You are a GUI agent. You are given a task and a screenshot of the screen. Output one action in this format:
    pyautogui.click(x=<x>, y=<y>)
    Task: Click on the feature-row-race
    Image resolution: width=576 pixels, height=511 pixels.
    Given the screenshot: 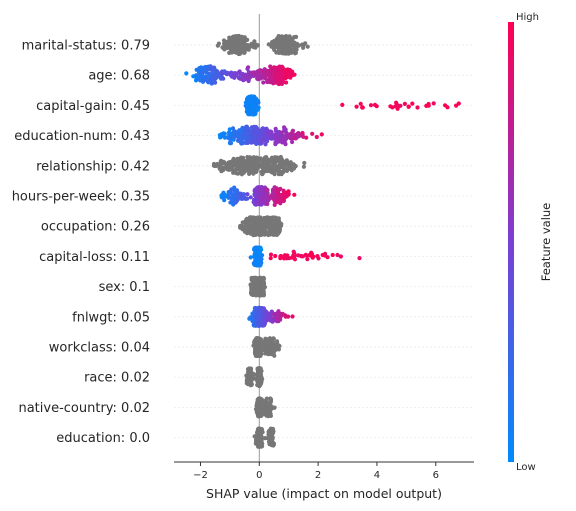 What is the action you would take?
    pyautogui.click(x=254, y=377)
    